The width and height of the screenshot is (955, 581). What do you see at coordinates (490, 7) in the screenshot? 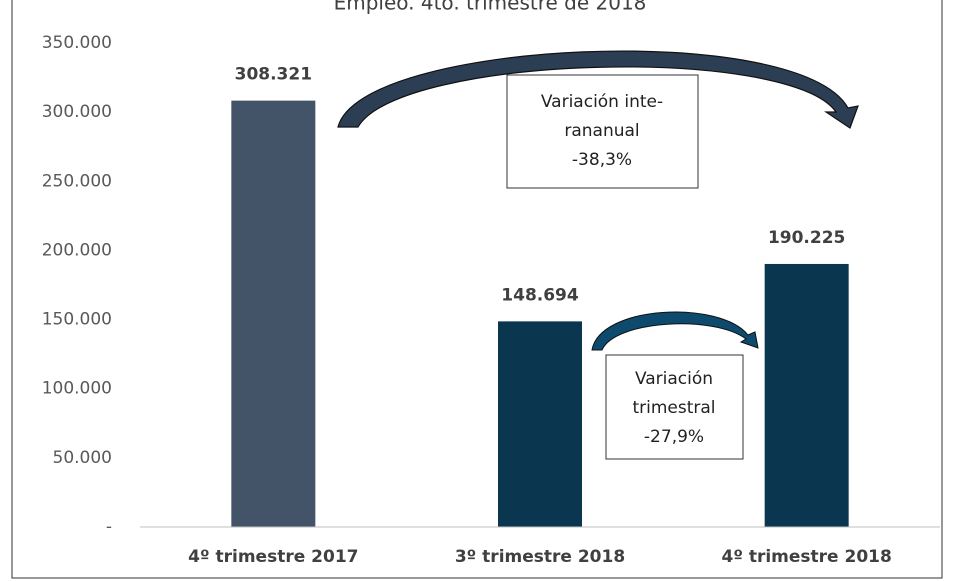
I see `chart-title: Empleo. 4to. trimestre de 2018` at bounding box center [490, 7].